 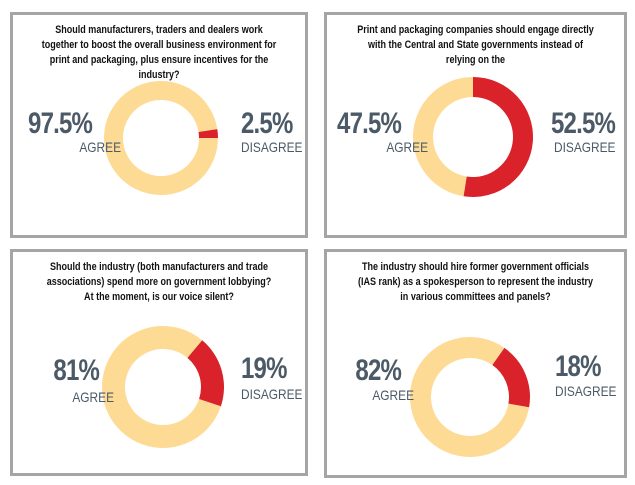 What do you see at coordinates (267, 123) in the screenshot?
I see `disagree-percent: 2.5%` at bounding box center [267, 123].